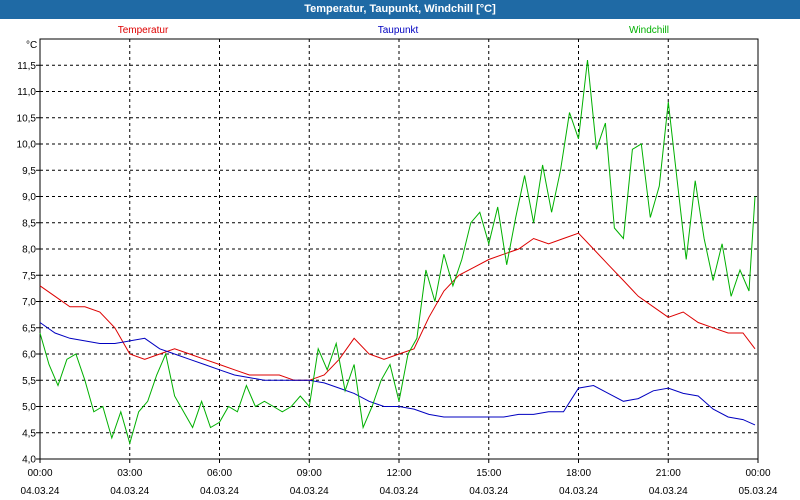 This screenshot has width=800, height=500. I want to click on legend-entry-temperatur: Temperatur, so click(143, 30).